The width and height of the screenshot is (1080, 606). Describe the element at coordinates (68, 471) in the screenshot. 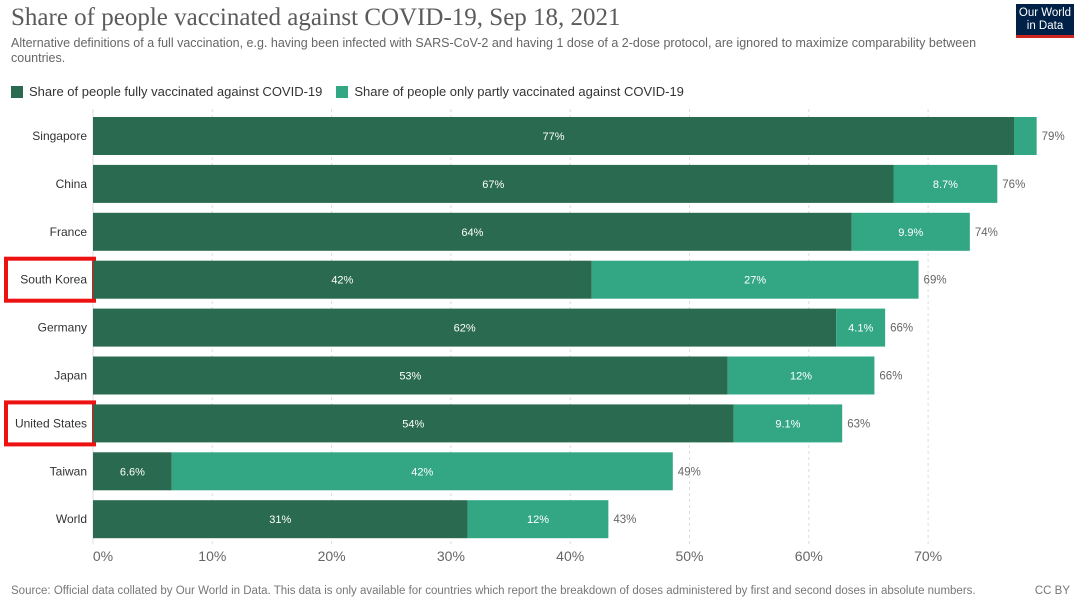

I see `category-label-taiwan: Taiwan` at that location.